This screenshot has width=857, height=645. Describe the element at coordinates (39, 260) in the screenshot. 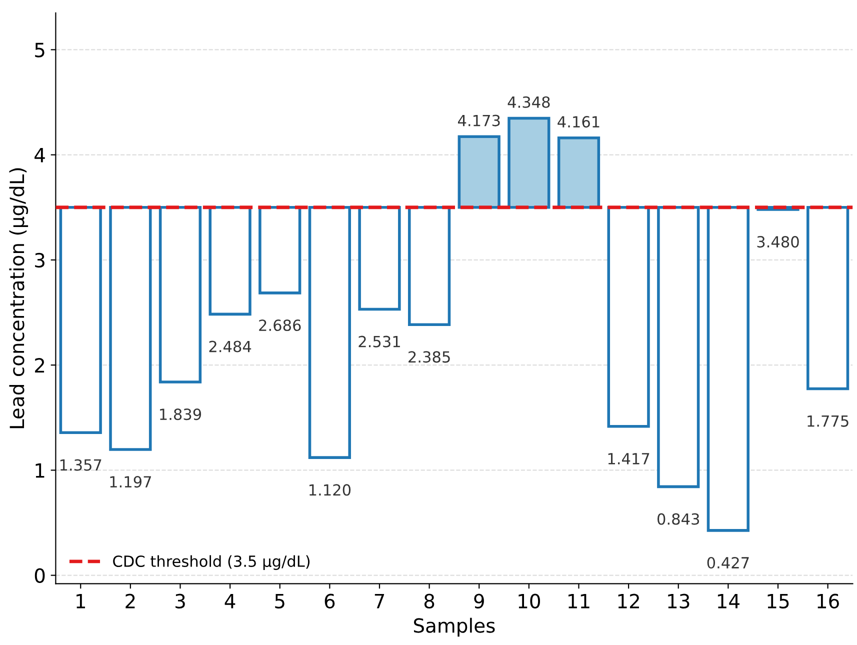

I see `y-tick-label: 3` at that location.